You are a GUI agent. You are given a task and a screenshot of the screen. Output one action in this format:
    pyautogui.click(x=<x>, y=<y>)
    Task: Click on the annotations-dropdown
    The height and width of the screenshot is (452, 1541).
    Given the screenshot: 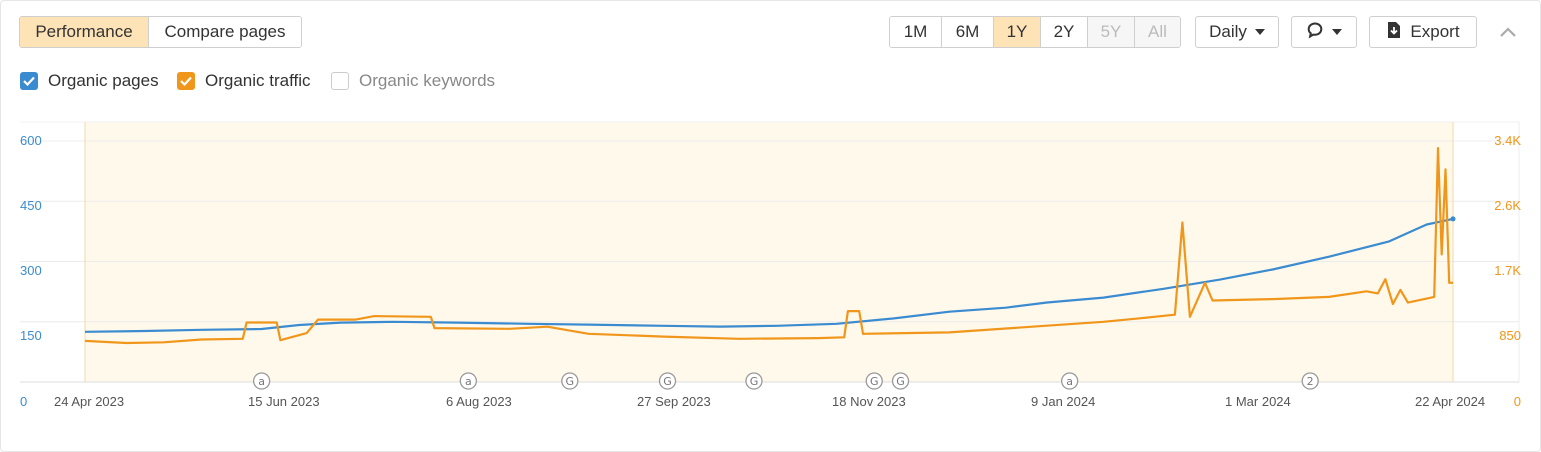 What is the action you would take?
    pyautogui.click(x=1324, y=32)
    